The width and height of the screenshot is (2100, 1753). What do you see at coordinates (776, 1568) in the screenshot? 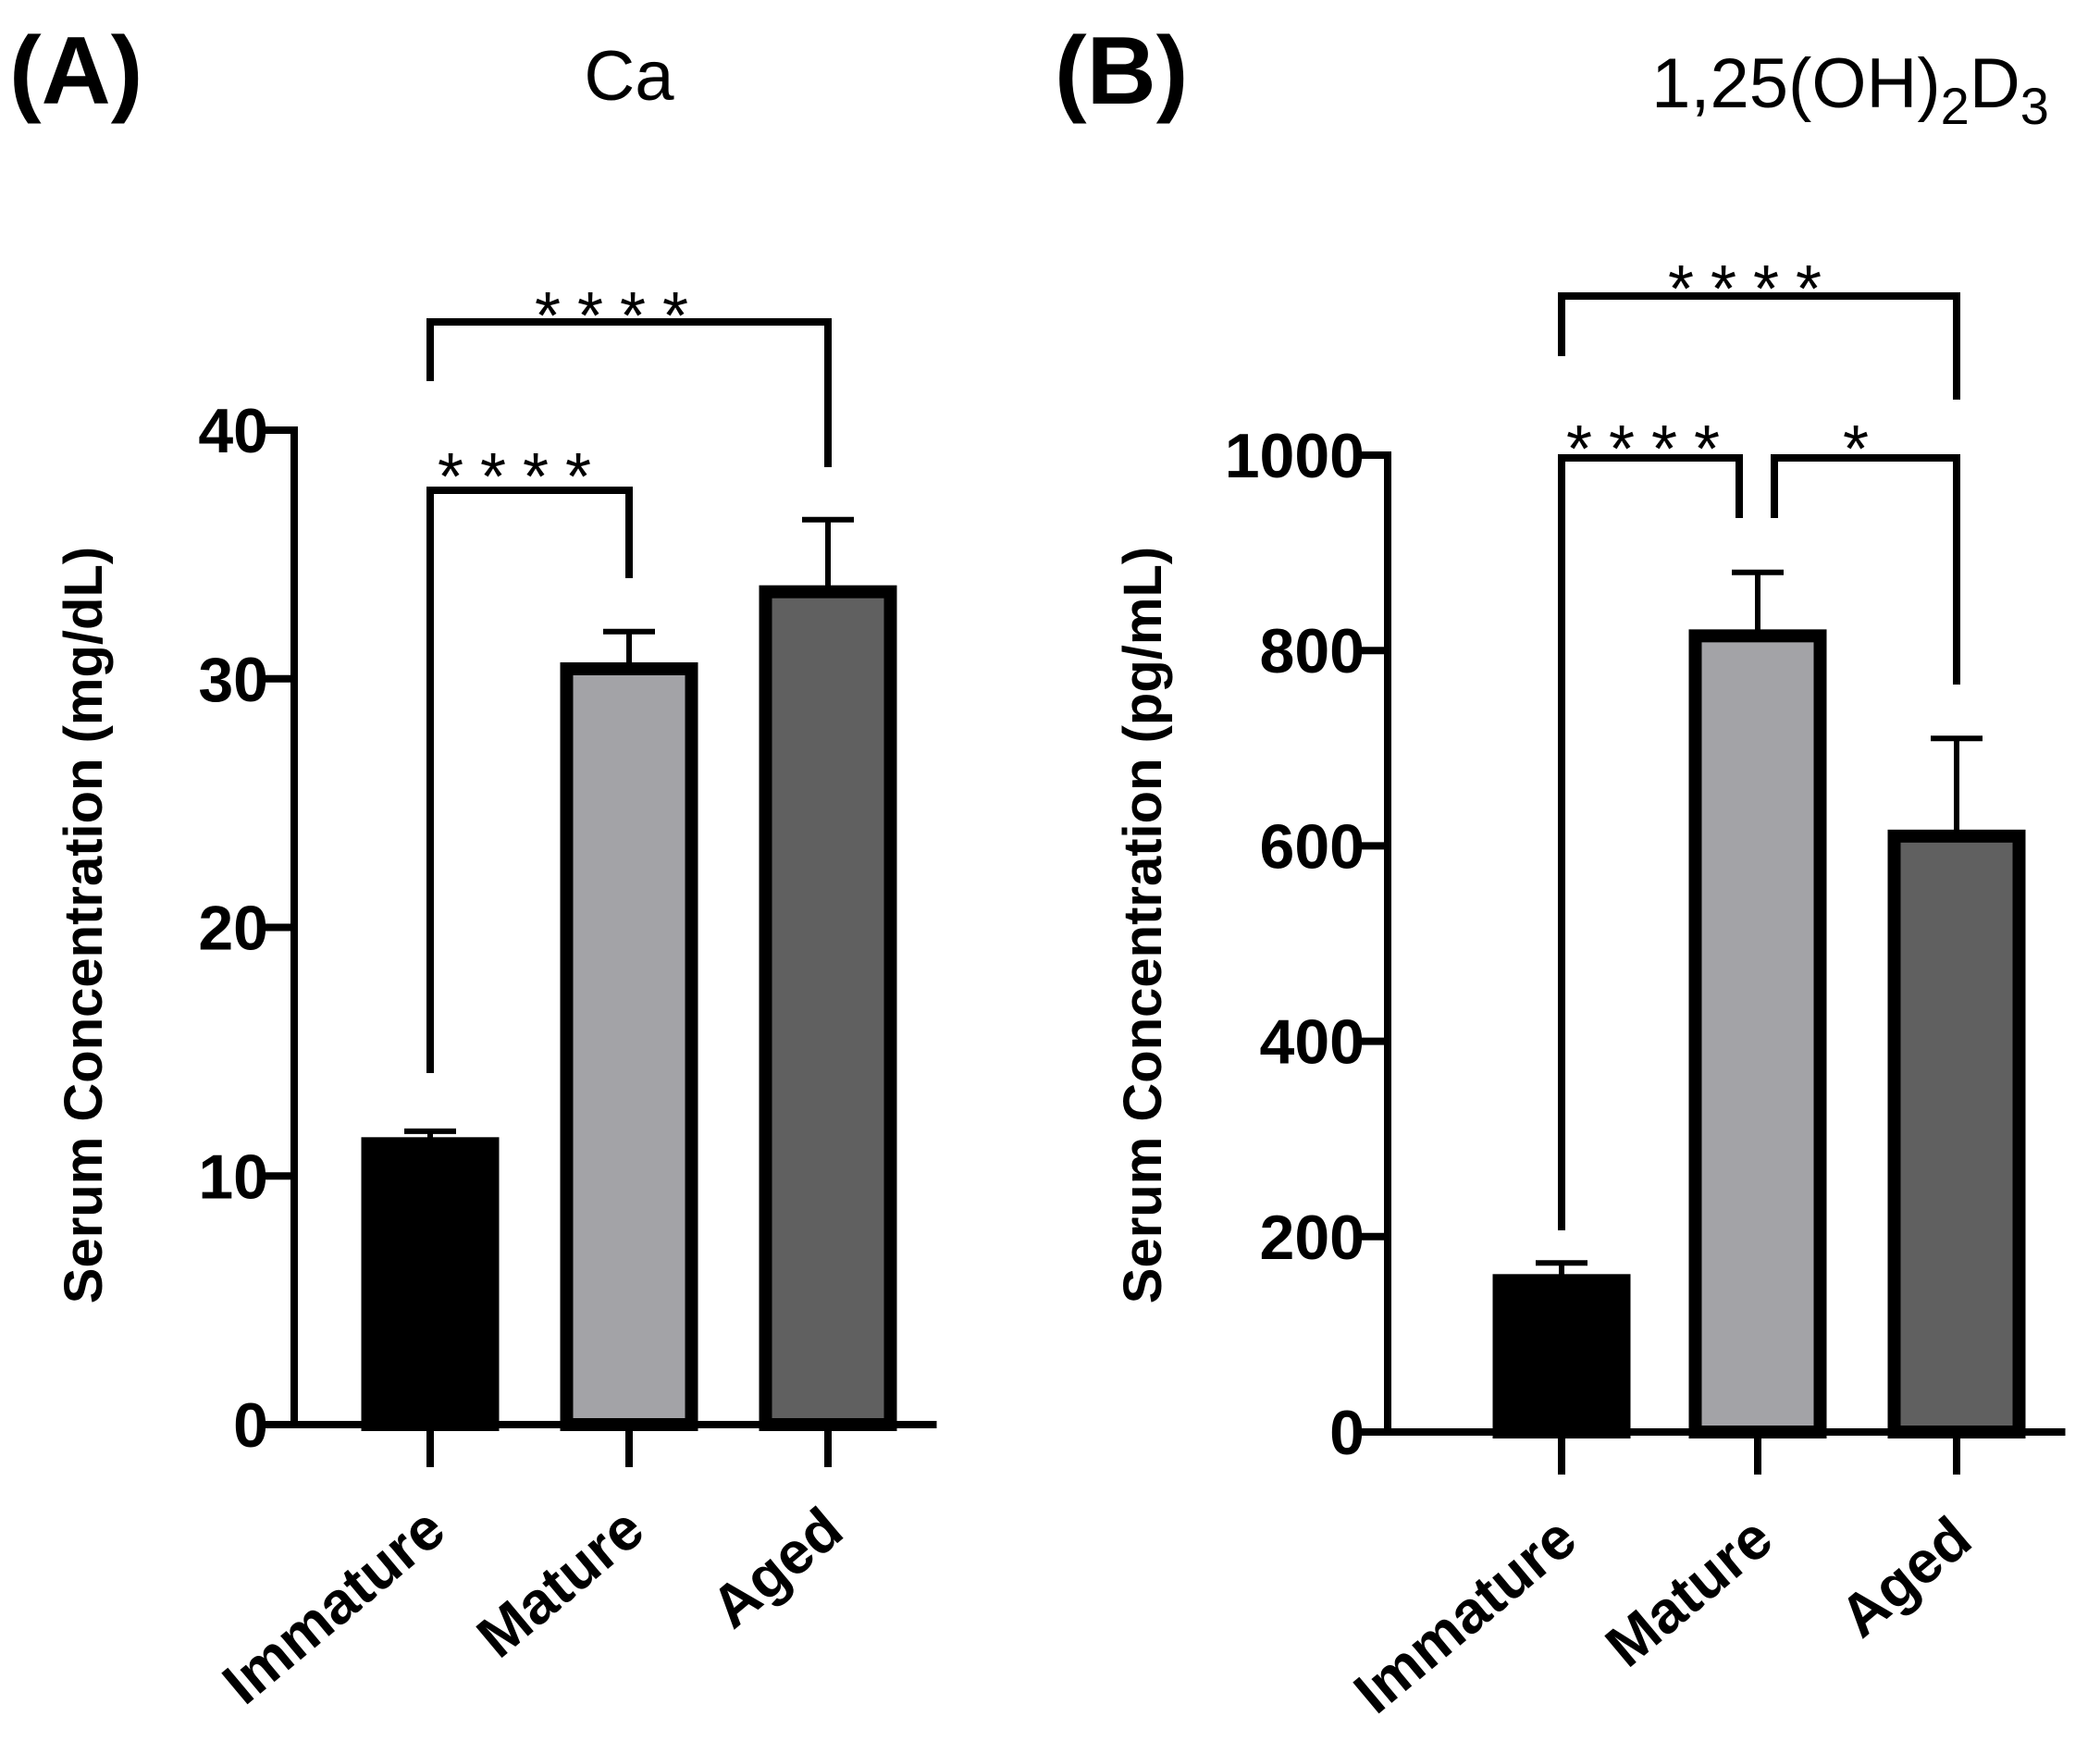
I see `panel-a-category-label: Aged` at bounding box center [776, 1568].